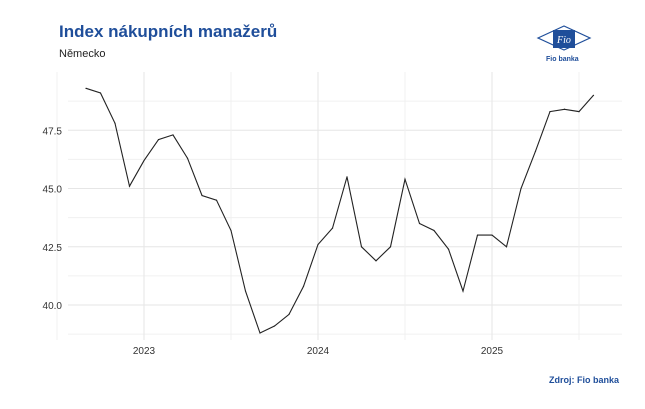 The height and width of the screenshot is (409, 645). Describe the element at coordinates (583, 380) in the screenshot. I see `source-label: Zdroj: Fio banka` at that location.